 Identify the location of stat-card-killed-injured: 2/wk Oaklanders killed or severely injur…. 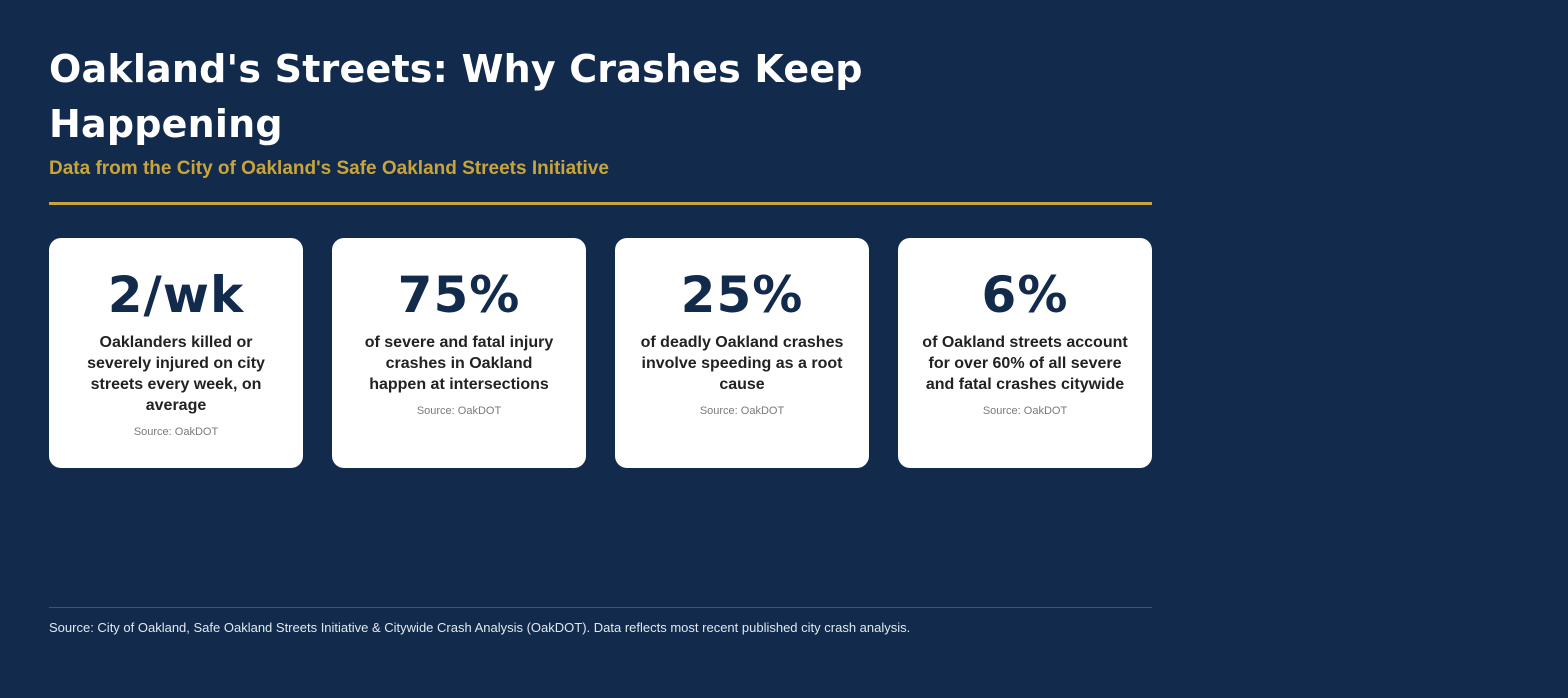
(176, 353).